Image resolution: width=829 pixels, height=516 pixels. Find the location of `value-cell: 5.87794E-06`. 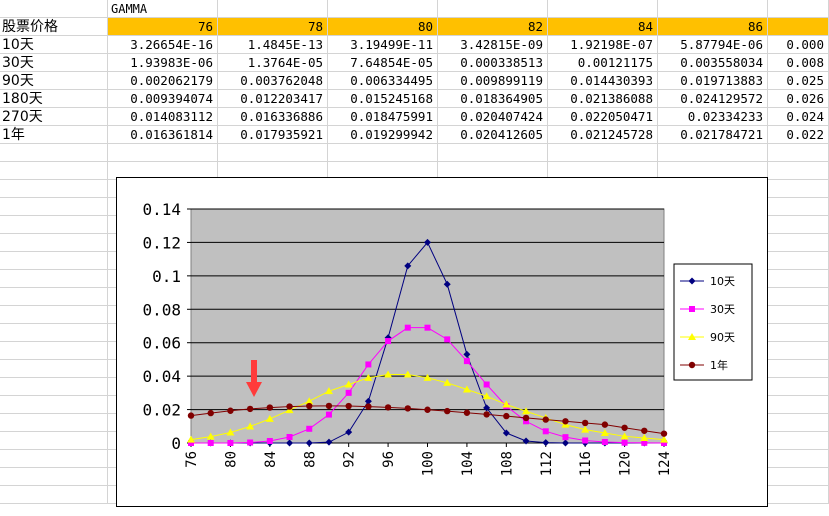

value-cell: 5.87794E-06 is located at coordinates (713, 45).